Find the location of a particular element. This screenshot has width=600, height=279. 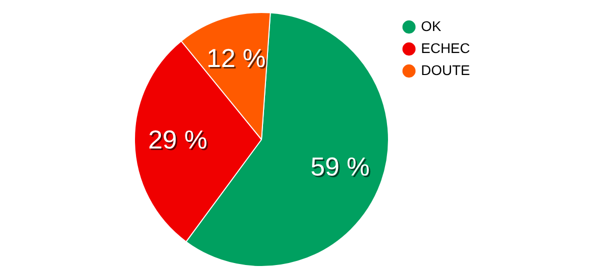

legend-label: ECHEC is located at coordinates (445, 48).